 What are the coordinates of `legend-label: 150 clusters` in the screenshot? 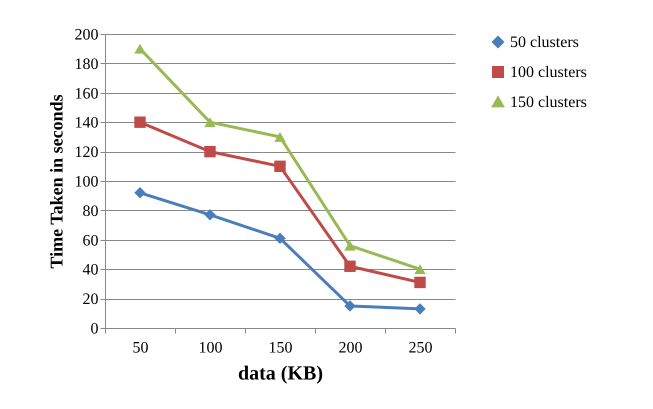 It's located at (548, 102).